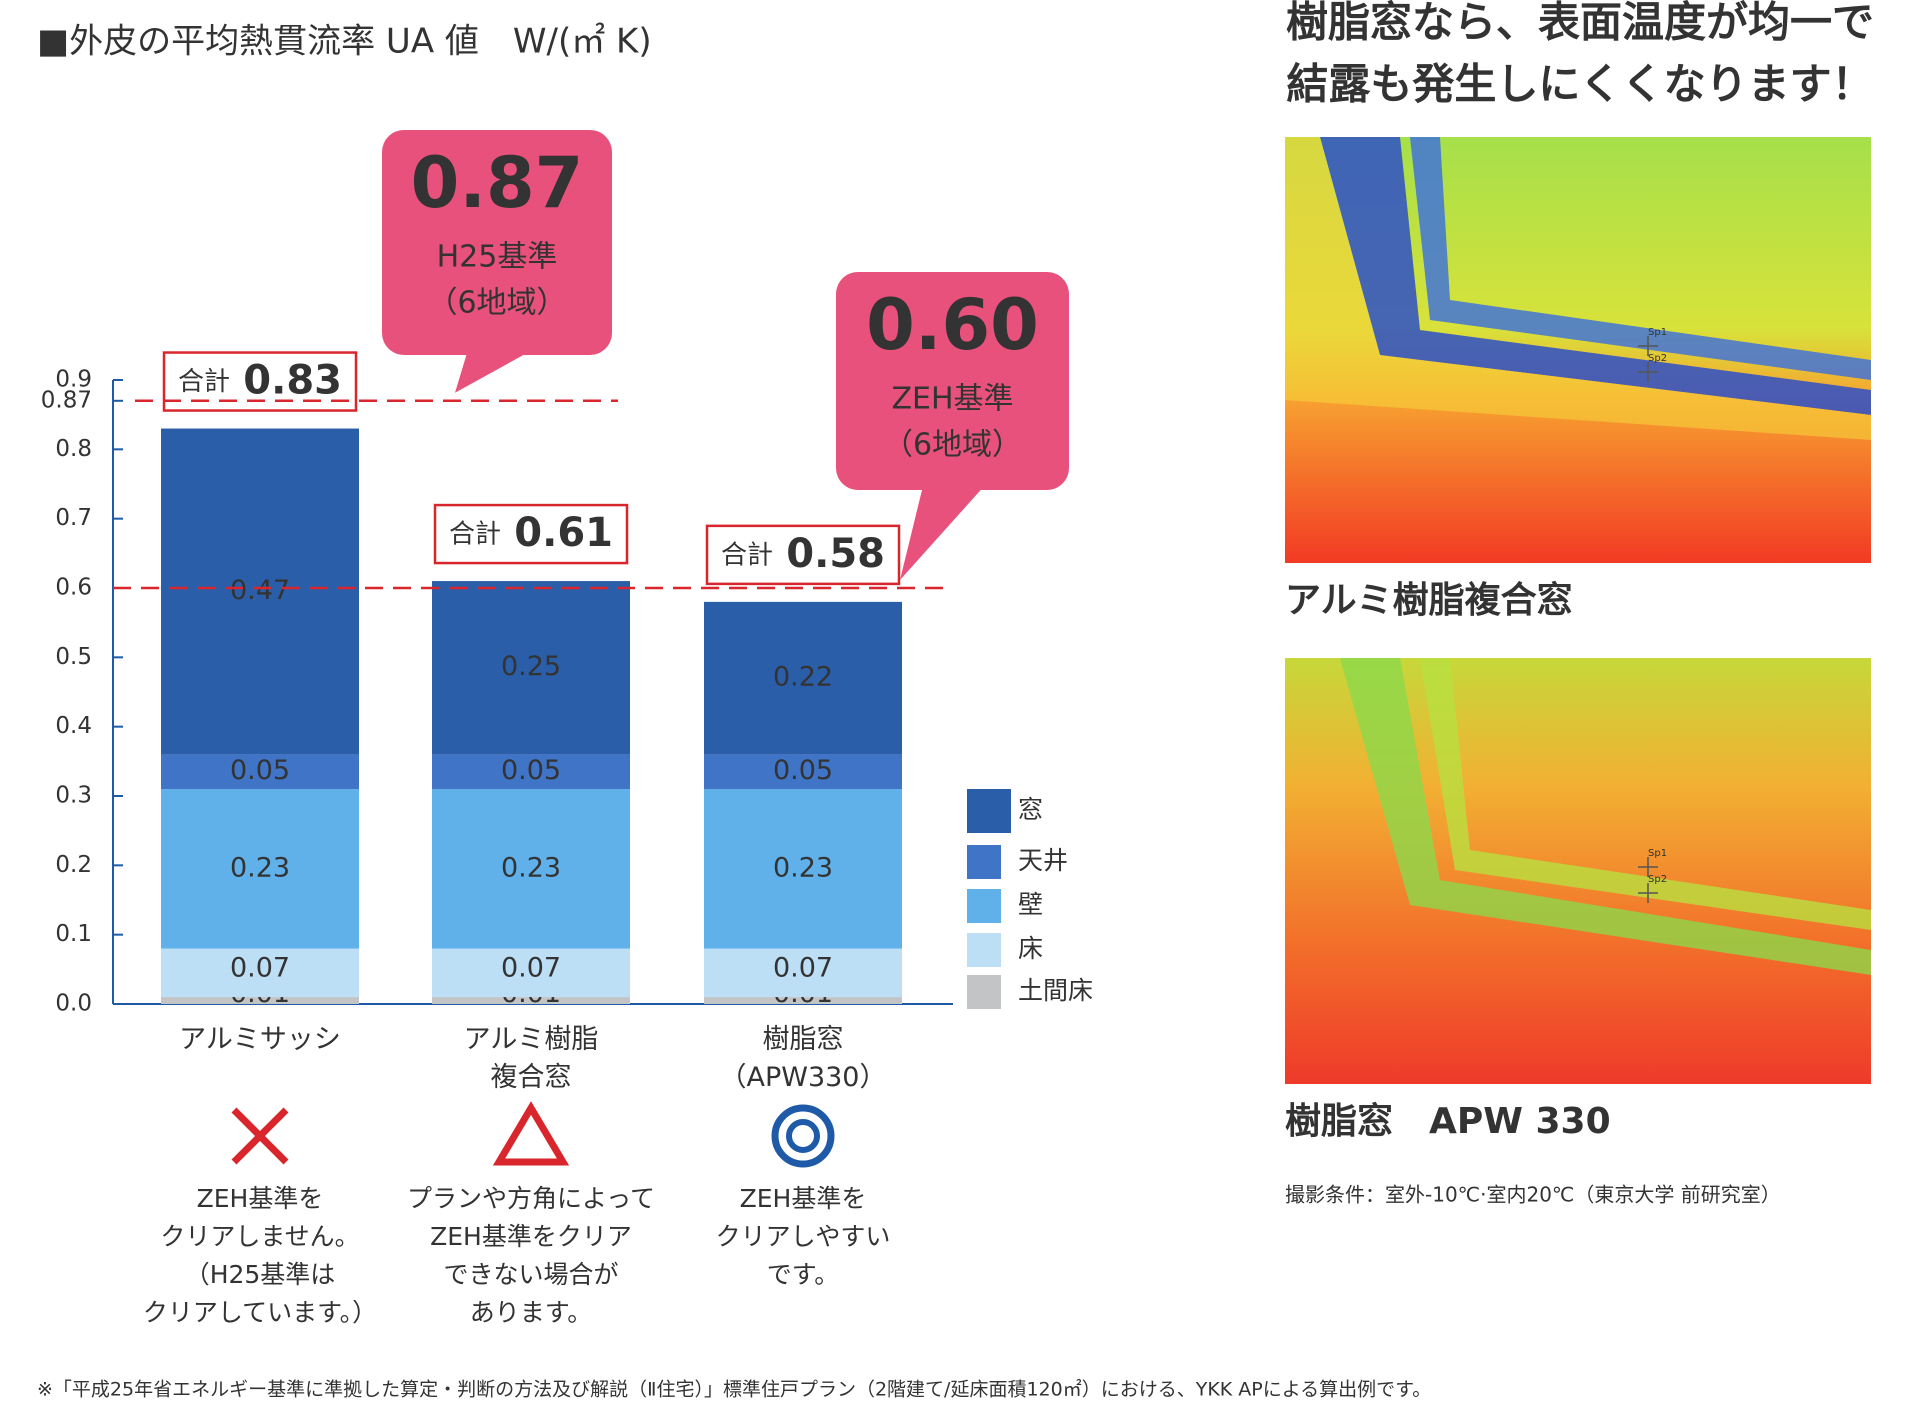  Describe the element at coordinates (1579, 84) in the screenshot. I see `photos-title: 結露も発生しにくくなります！` at that location.